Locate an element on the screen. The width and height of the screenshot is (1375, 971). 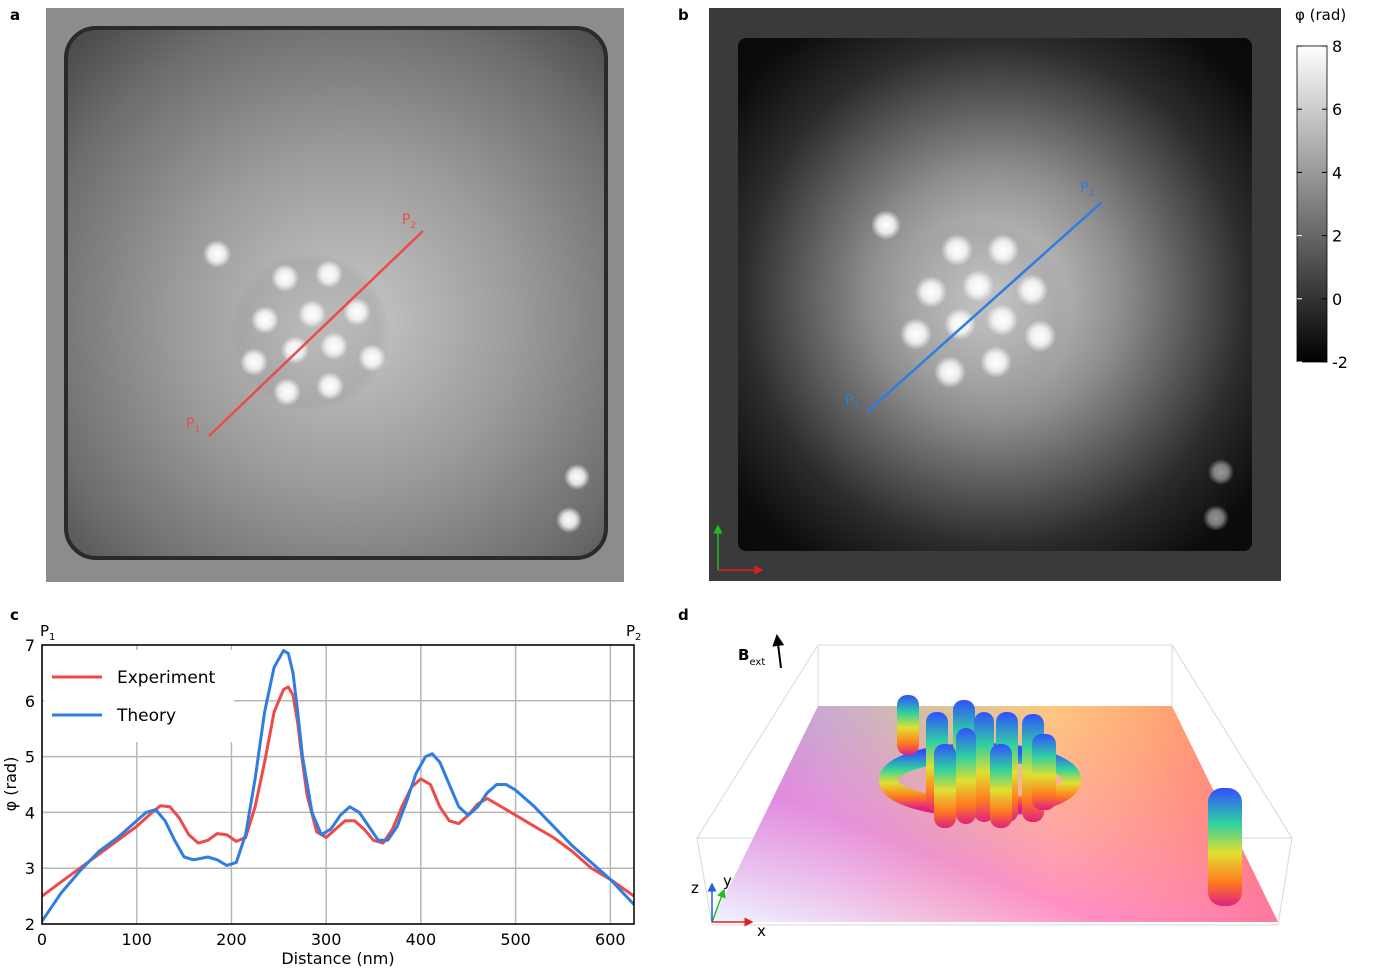
colorbar-tick-label: 2 is located at coordinates (1337, 236).